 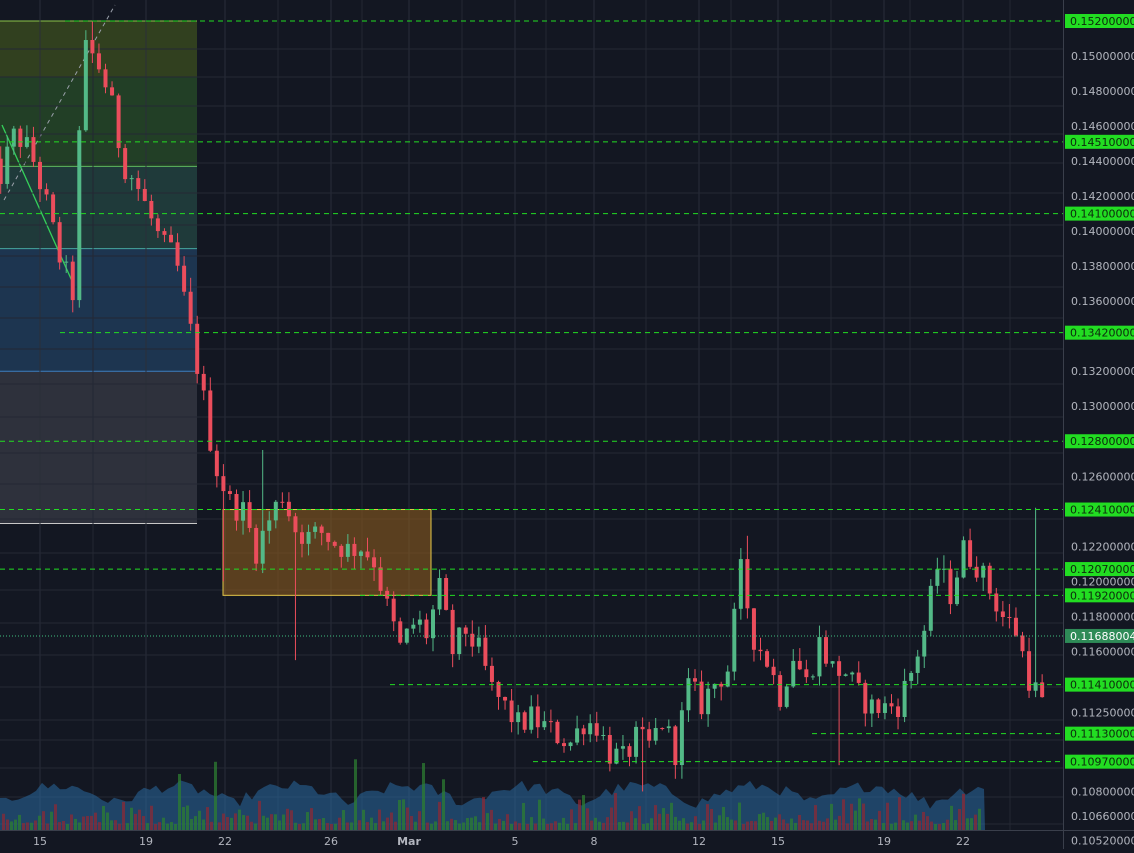 I want to click on level-tag-label: 0.12410000, so click(x=1102, y=510).